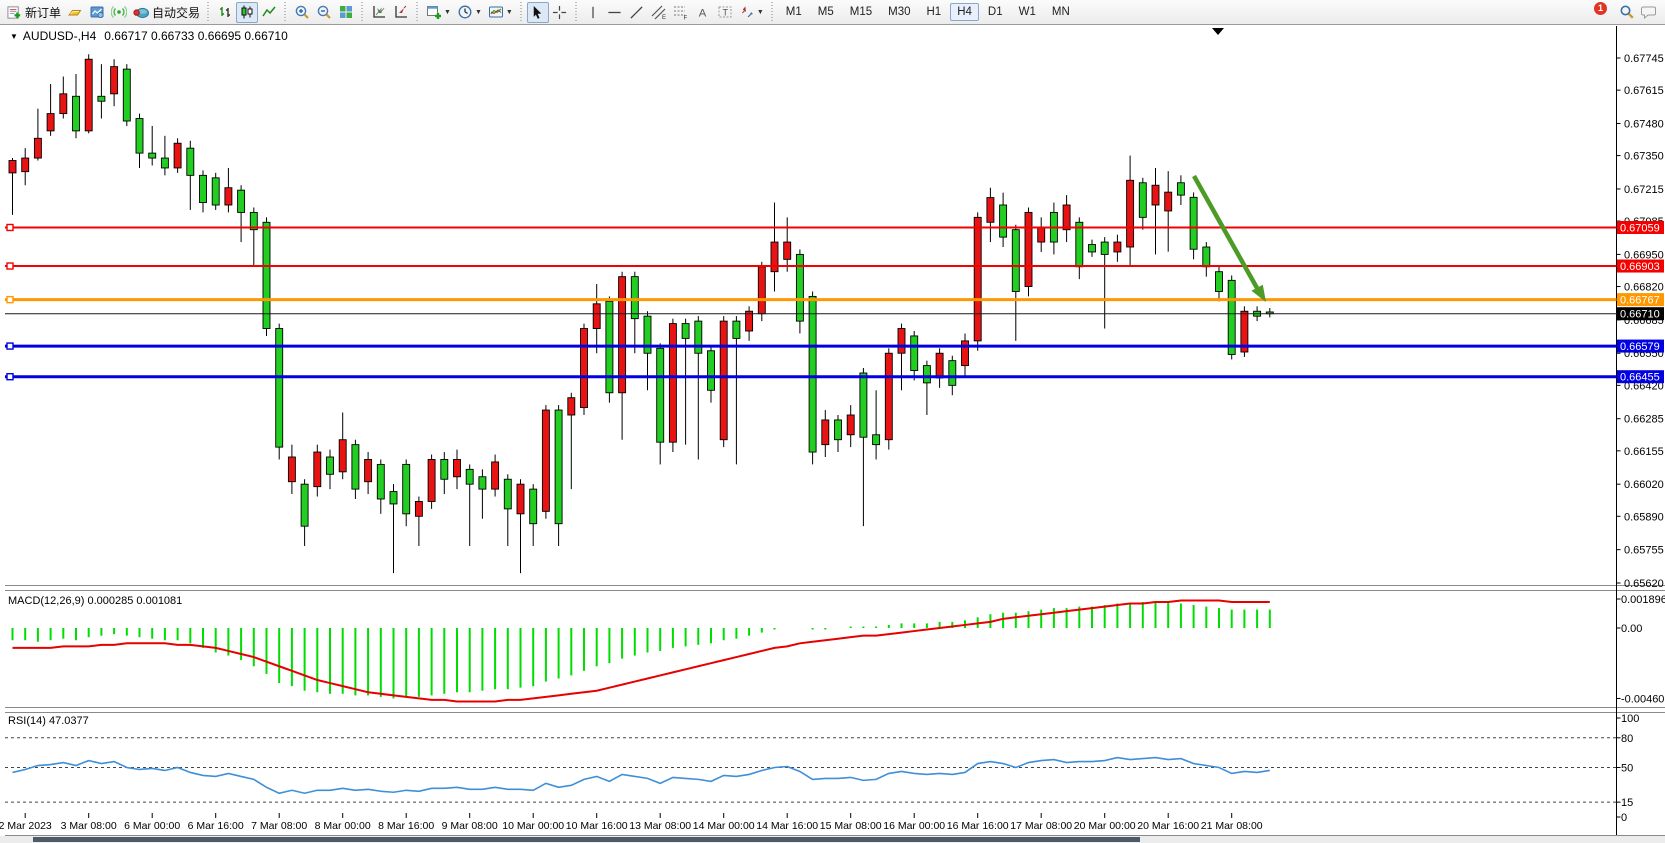 Image resolution: width=1665 pixels, height=843 pixels. Describe the element at coordinates (934, 12) in the screenshot. I see `timeframe-H1: H1` at that location.